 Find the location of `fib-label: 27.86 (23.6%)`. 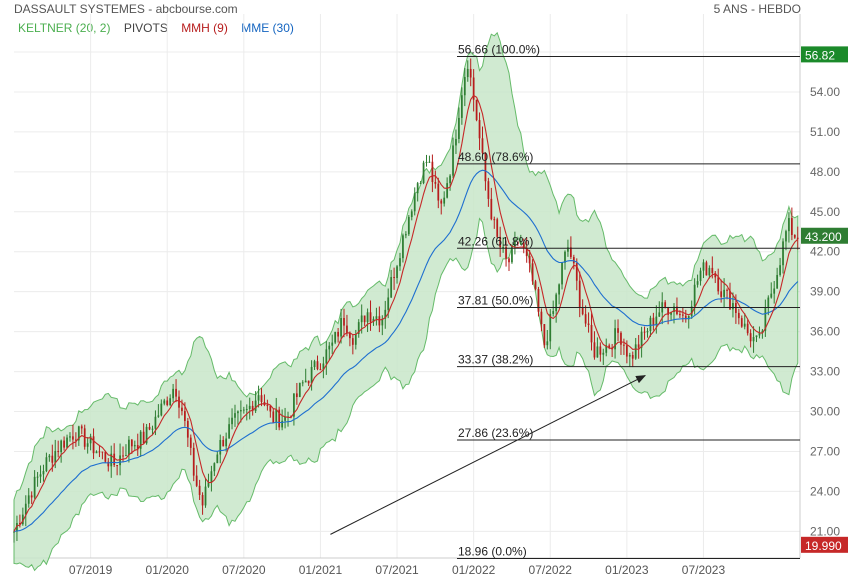

fib-label: 27.86 (23.6%) is located at coordinates (495, 433).